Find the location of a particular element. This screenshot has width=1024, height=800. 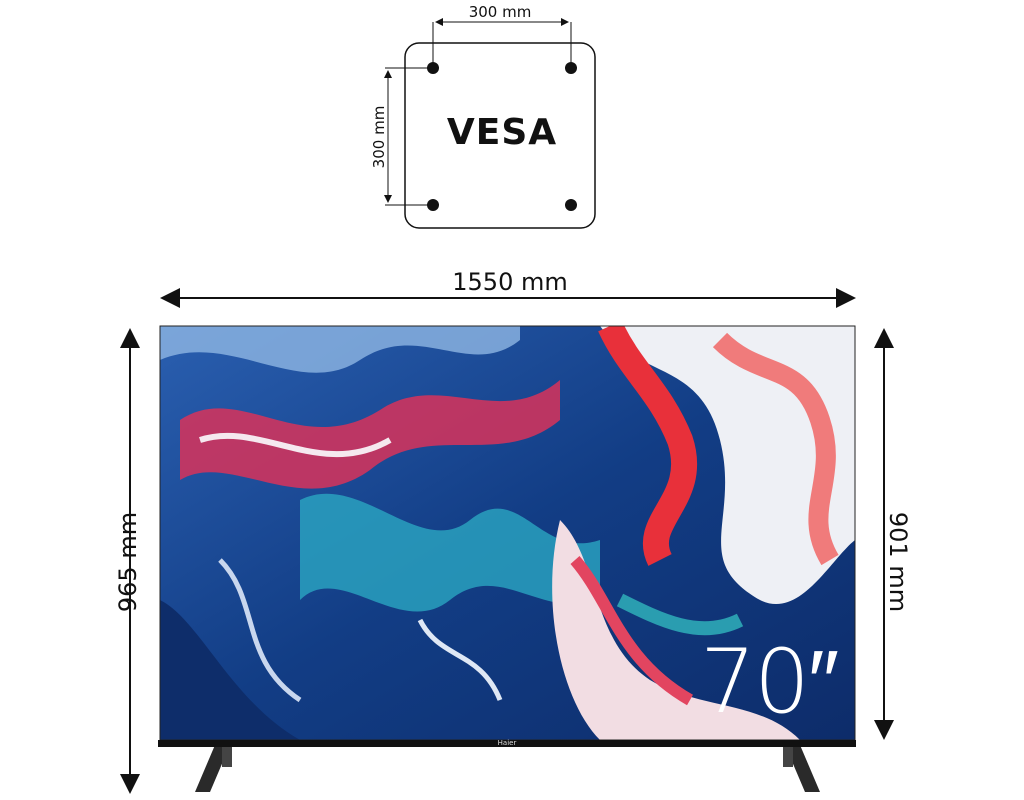

brand-logo: Haier is located at coordinates (507, 743).